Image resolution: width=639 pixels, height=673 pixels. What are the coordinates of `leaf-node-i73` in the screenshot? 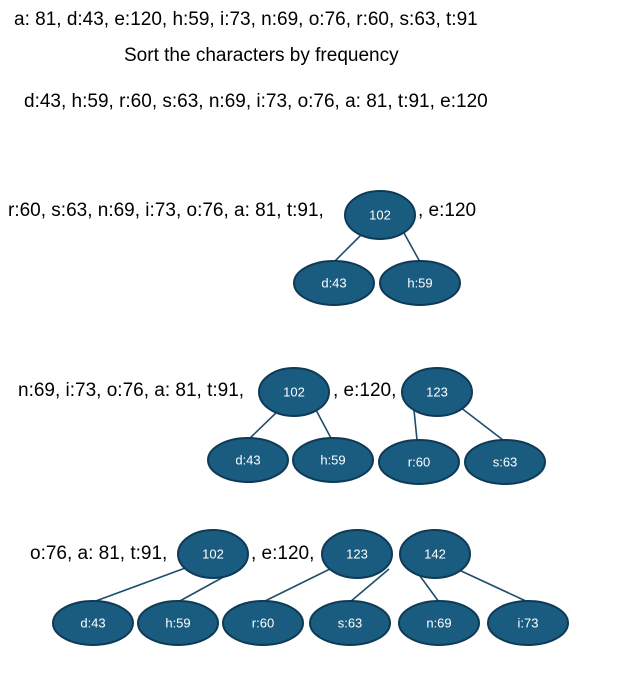 It's located at (528, 623).